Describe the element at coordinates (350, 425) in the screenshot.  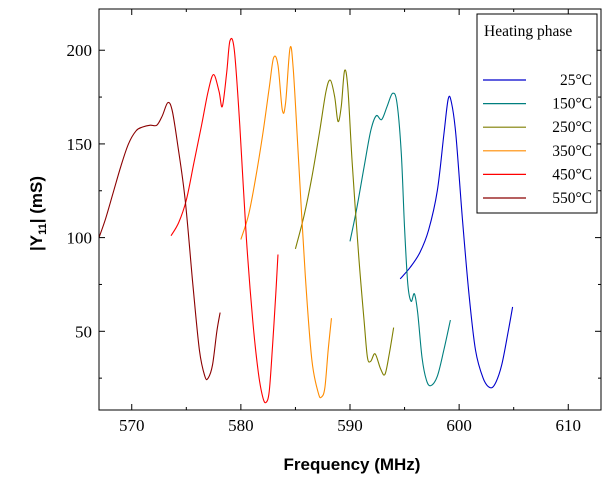
I see `x-tick-label: 590` at that location.